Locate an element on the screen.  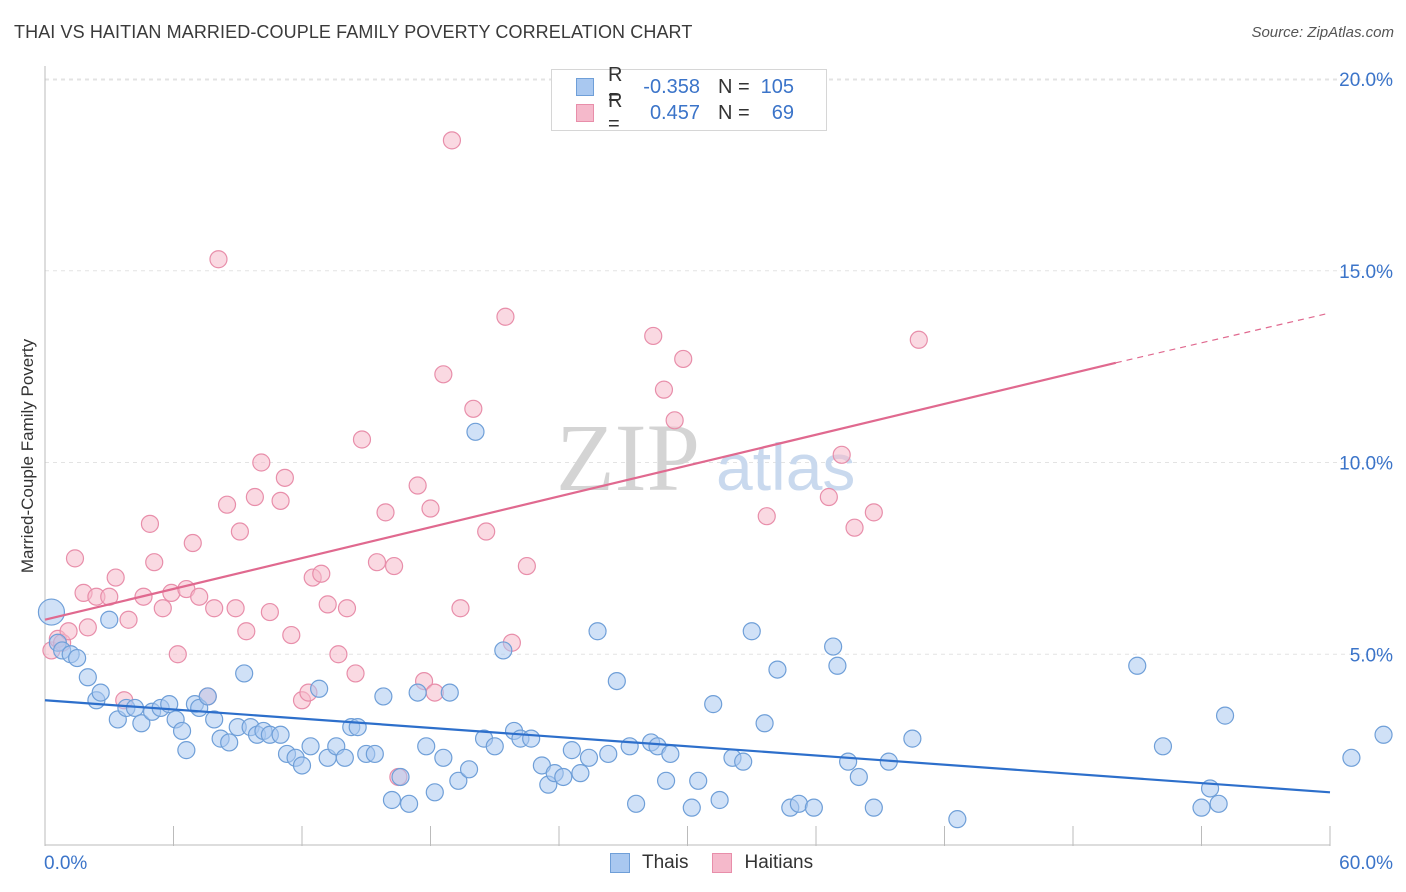
legend-item-thais: Thais is located at coordinates (649, 863).